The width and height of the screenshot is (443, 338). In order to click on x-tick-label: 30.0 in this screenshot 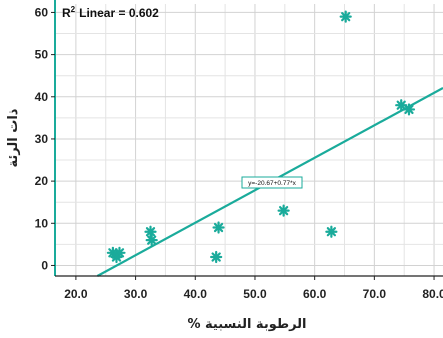, I will do `click(136, 294)`.